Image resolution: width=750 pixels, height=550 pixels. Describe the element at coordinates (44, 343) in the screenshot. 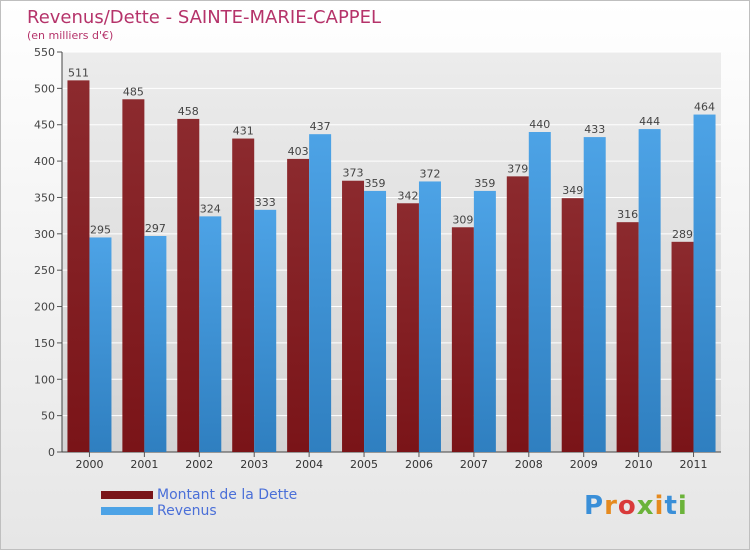

I see `y-tick-label: 150` at that location.